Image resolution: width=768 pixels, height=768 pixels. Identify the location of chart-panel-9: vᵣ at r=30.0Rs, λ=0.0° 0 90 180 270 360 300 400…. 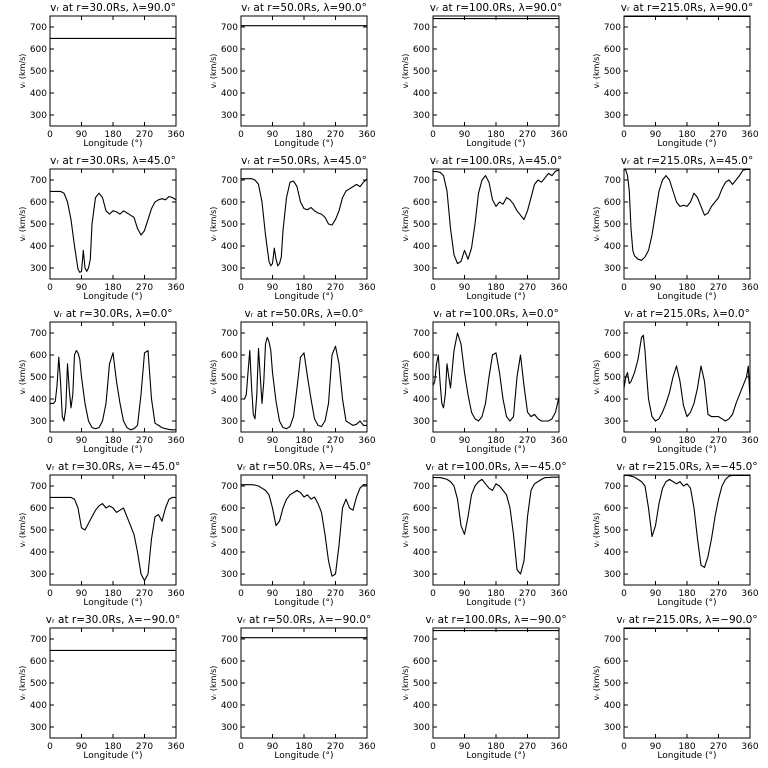
(101, 381).